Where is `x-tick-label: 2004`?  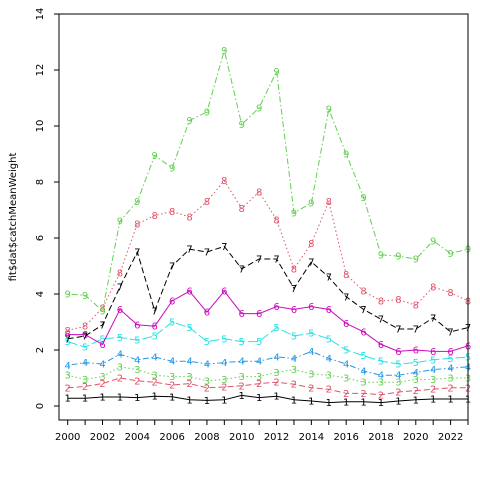 x-tick-label: 2004 is located at coordinates (137, 437).